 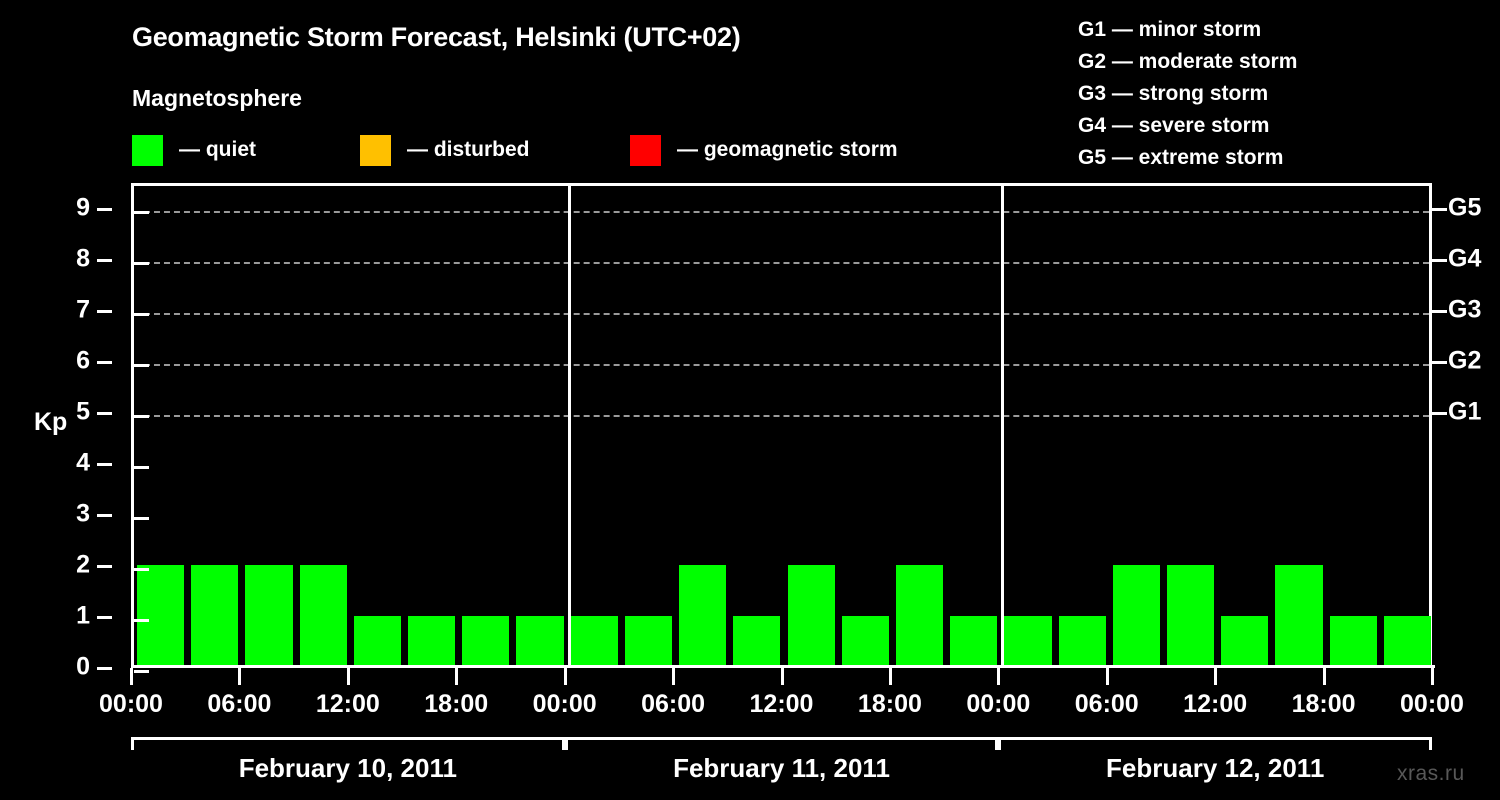 I want to click on y-tick-label: 7, so click(x=83, y=309).